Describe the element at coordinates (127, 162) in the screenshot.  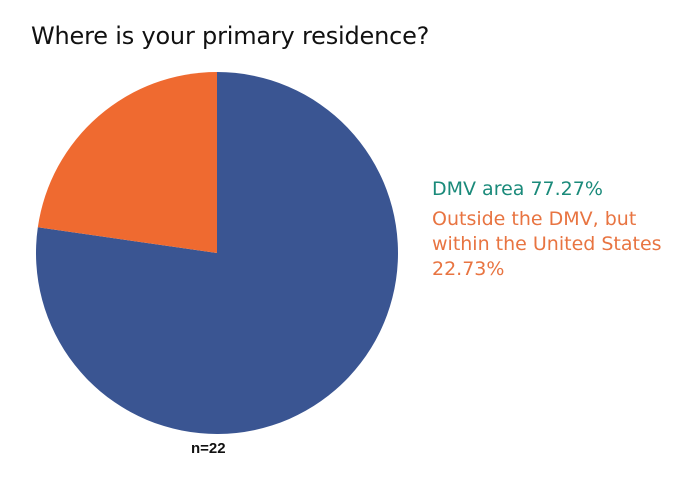
I see `pie-slice-outside` at that location.